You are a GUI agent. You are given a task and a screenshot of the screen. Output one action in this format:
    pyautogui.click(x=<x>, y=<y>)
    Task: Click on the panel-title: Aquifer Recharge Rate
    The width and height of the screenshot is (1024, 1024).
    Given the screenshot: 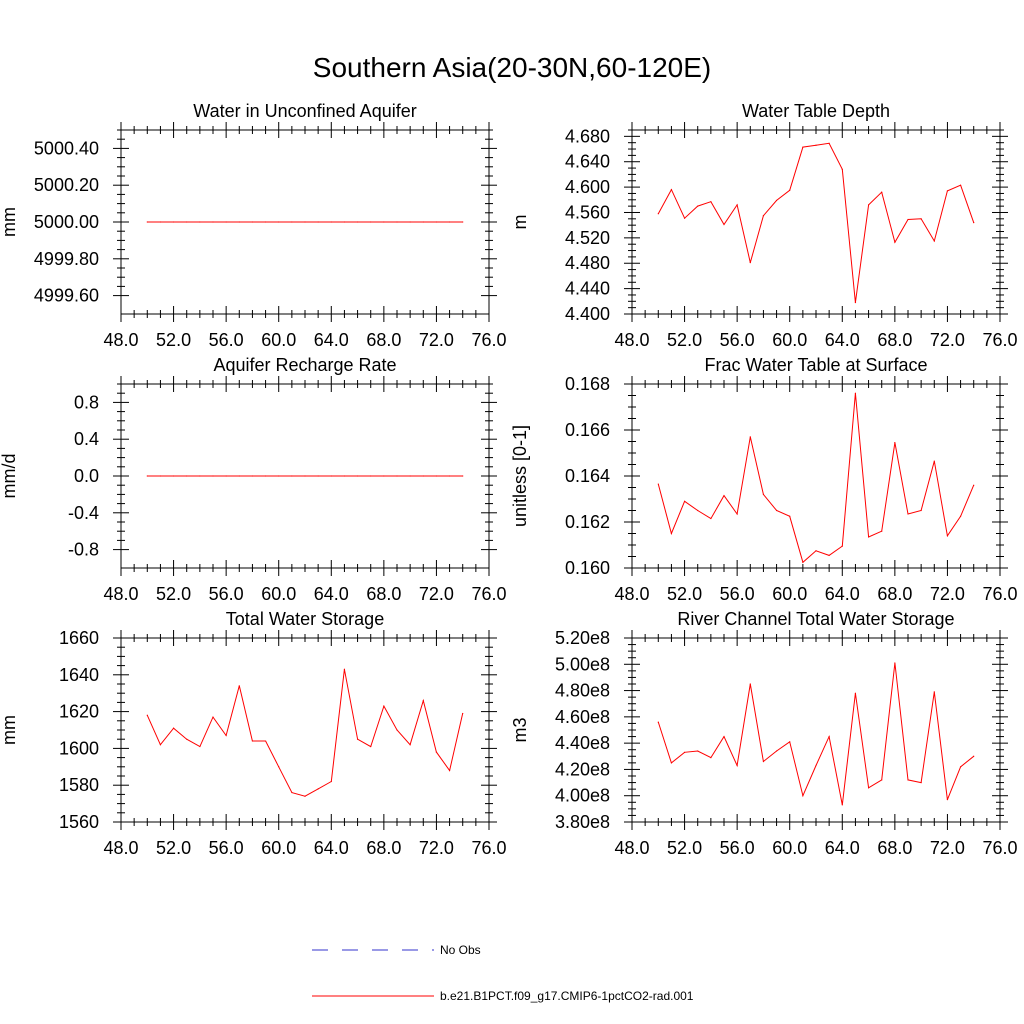 What is the action you would take?
    pyautogui.click(x=304, y=365)
    